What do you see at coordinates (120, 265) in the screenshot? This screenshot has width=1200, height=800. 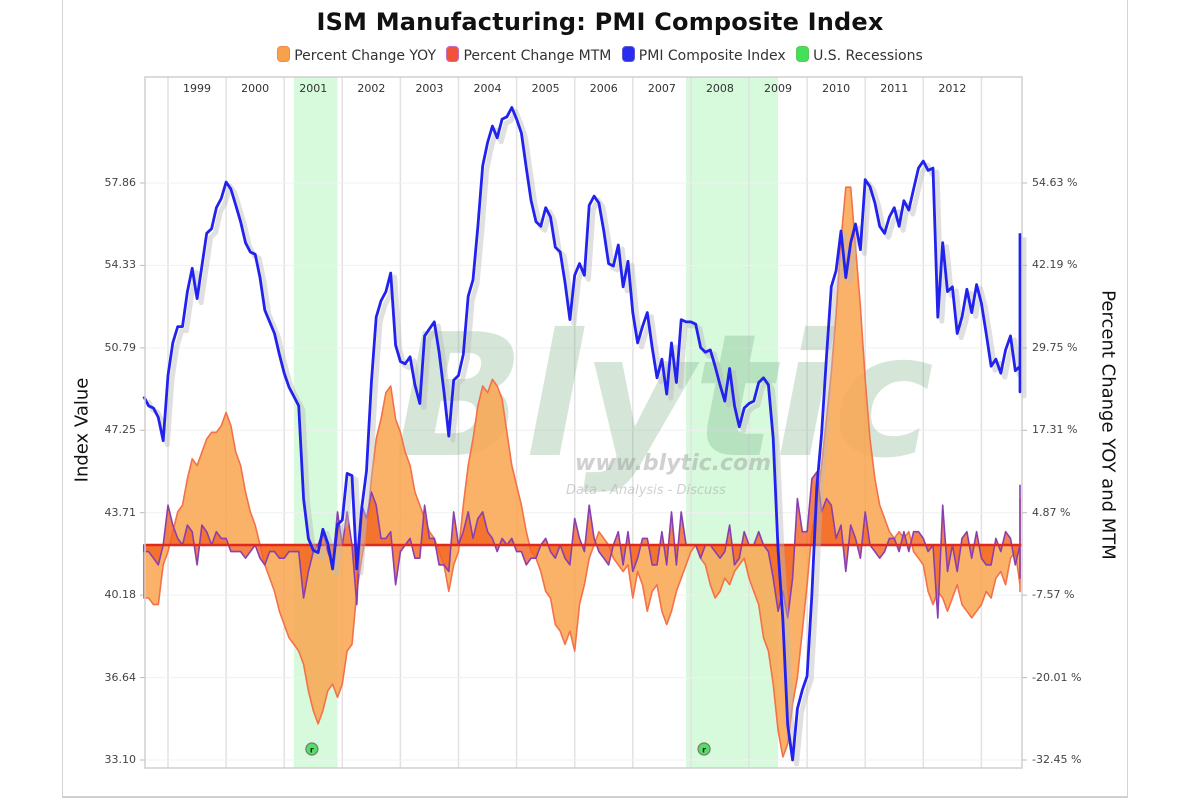 I see `y-left-tick-label: 54.33` at bounding box center [120, 265].